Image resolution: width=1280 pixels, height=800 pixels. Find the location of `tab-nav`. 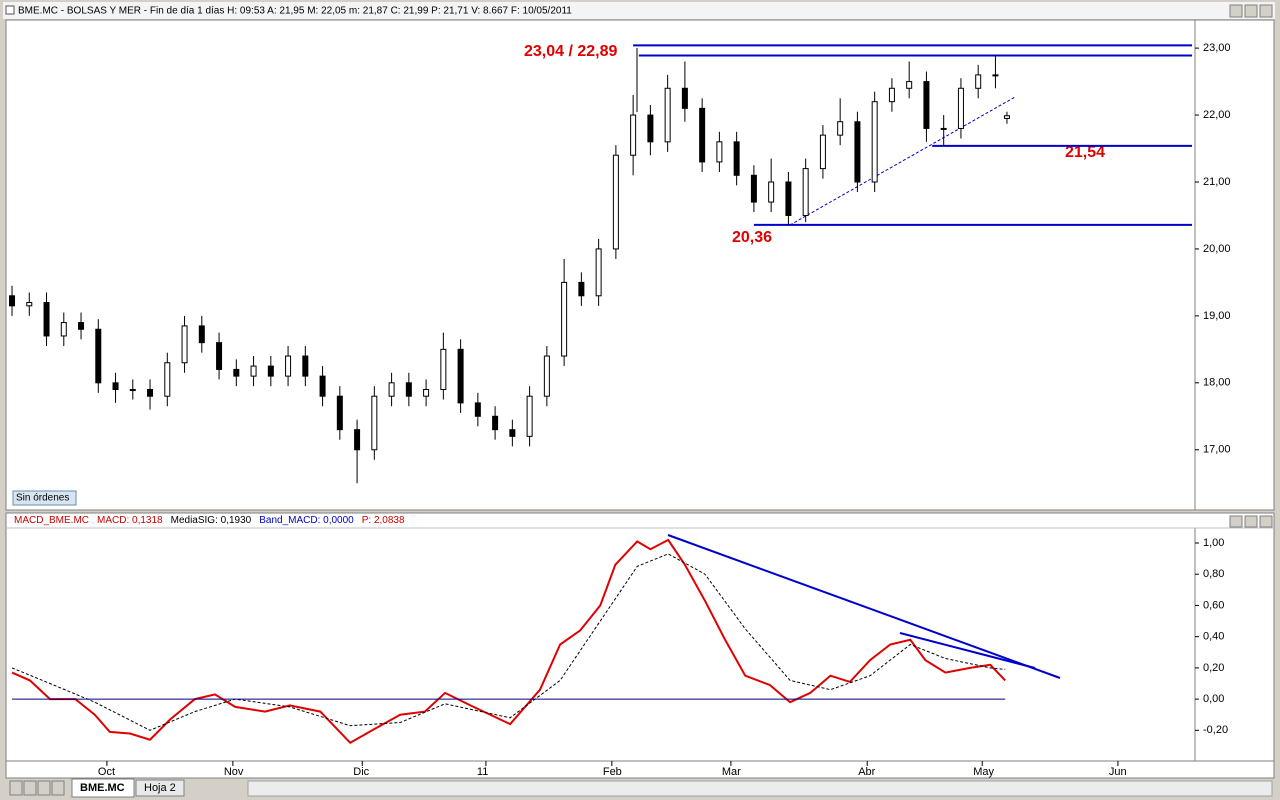

tab-nav is located at coordinates (37, 788).